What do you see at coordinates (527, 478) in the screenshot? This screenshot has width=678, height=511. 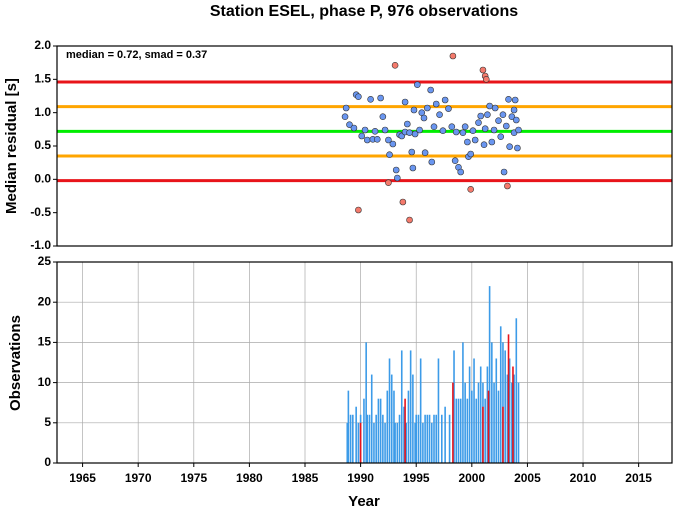 I see `x-tick-label: 2005` at bounding box center [527, 478].